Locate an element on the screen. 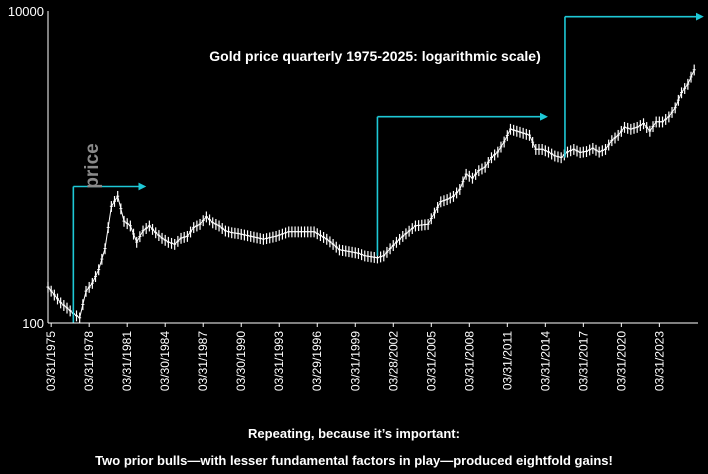  x-tick-label: 03/30/1990 is located at coordinates (241, 361).